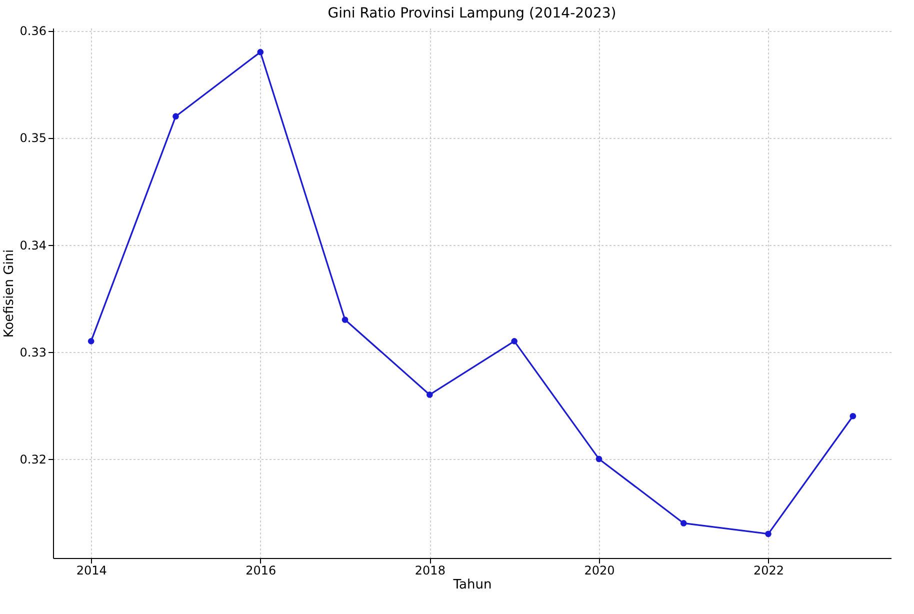 The height and width of the screenshot is (614, 914). What do you see at coordinates (33, 245) in the screenshot?
I see `y-tick-label: 0.34` at bounding box center [33, 245].